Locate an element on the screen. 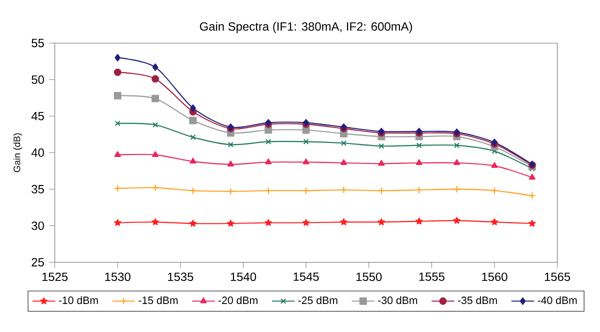 Image resolution: width=600 pixels, height=332 pixels. x-tick-label: 1555 is located at coordinates (431, 276).